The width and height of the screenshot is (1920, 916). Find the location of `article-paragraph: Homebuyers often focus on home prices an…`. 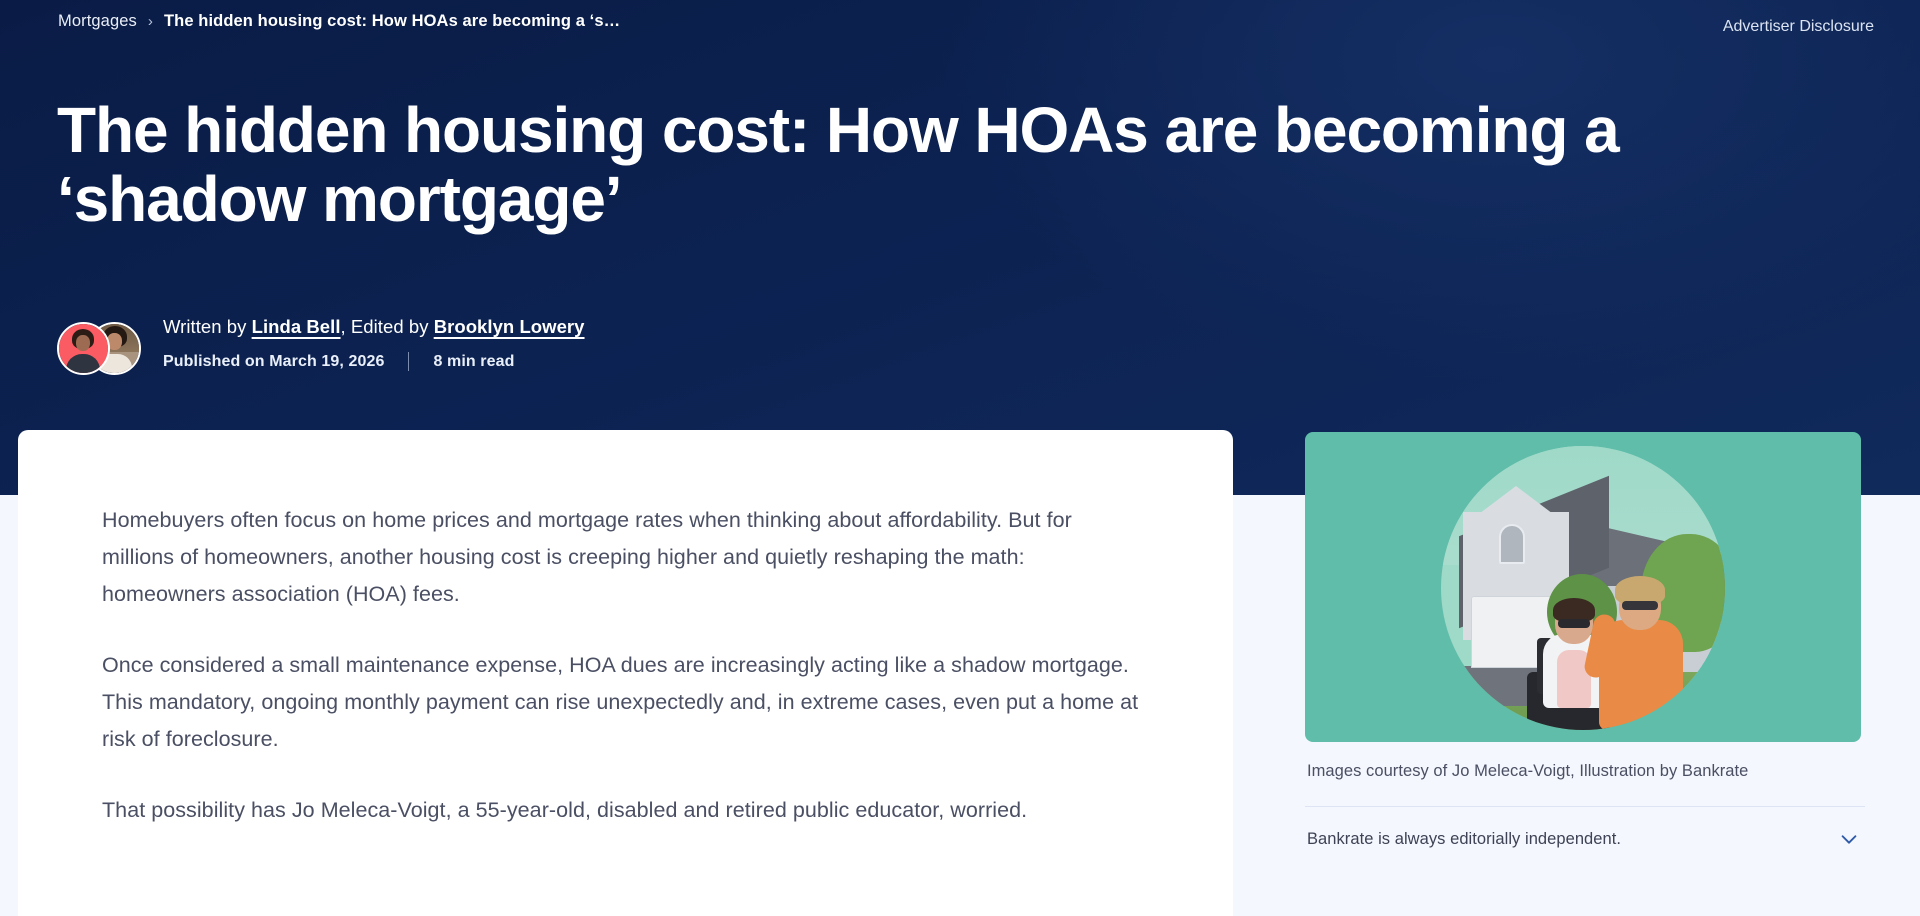

article-paragraph: Homebuyers often focus on home prices an… is located at coordinates (587, 557).